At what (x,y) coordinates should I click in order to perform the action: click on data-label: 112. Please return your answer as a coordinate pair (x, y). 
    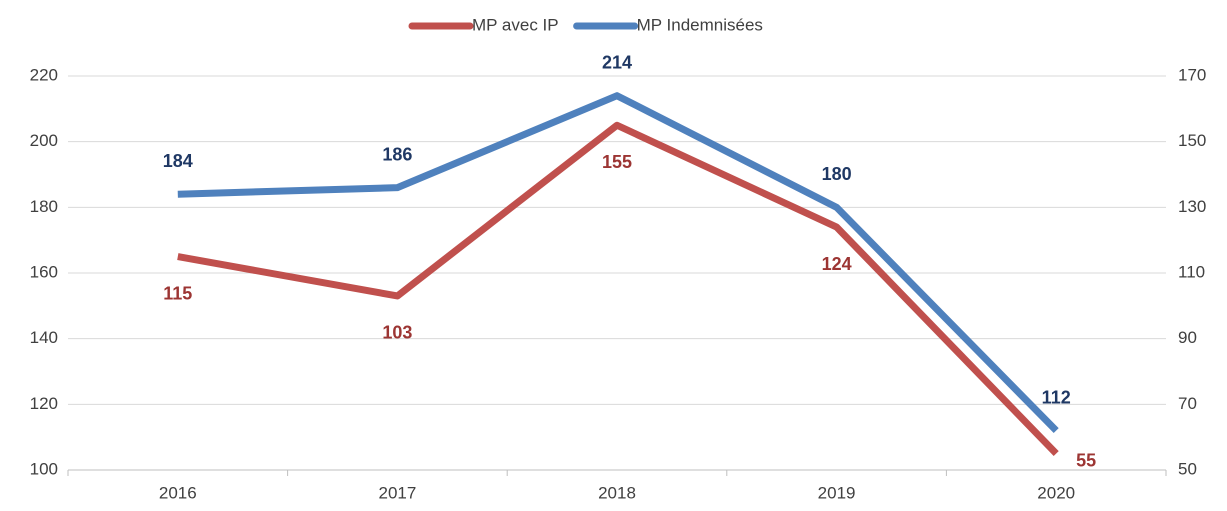
    Looking at the image, I should click on (1056, 397).